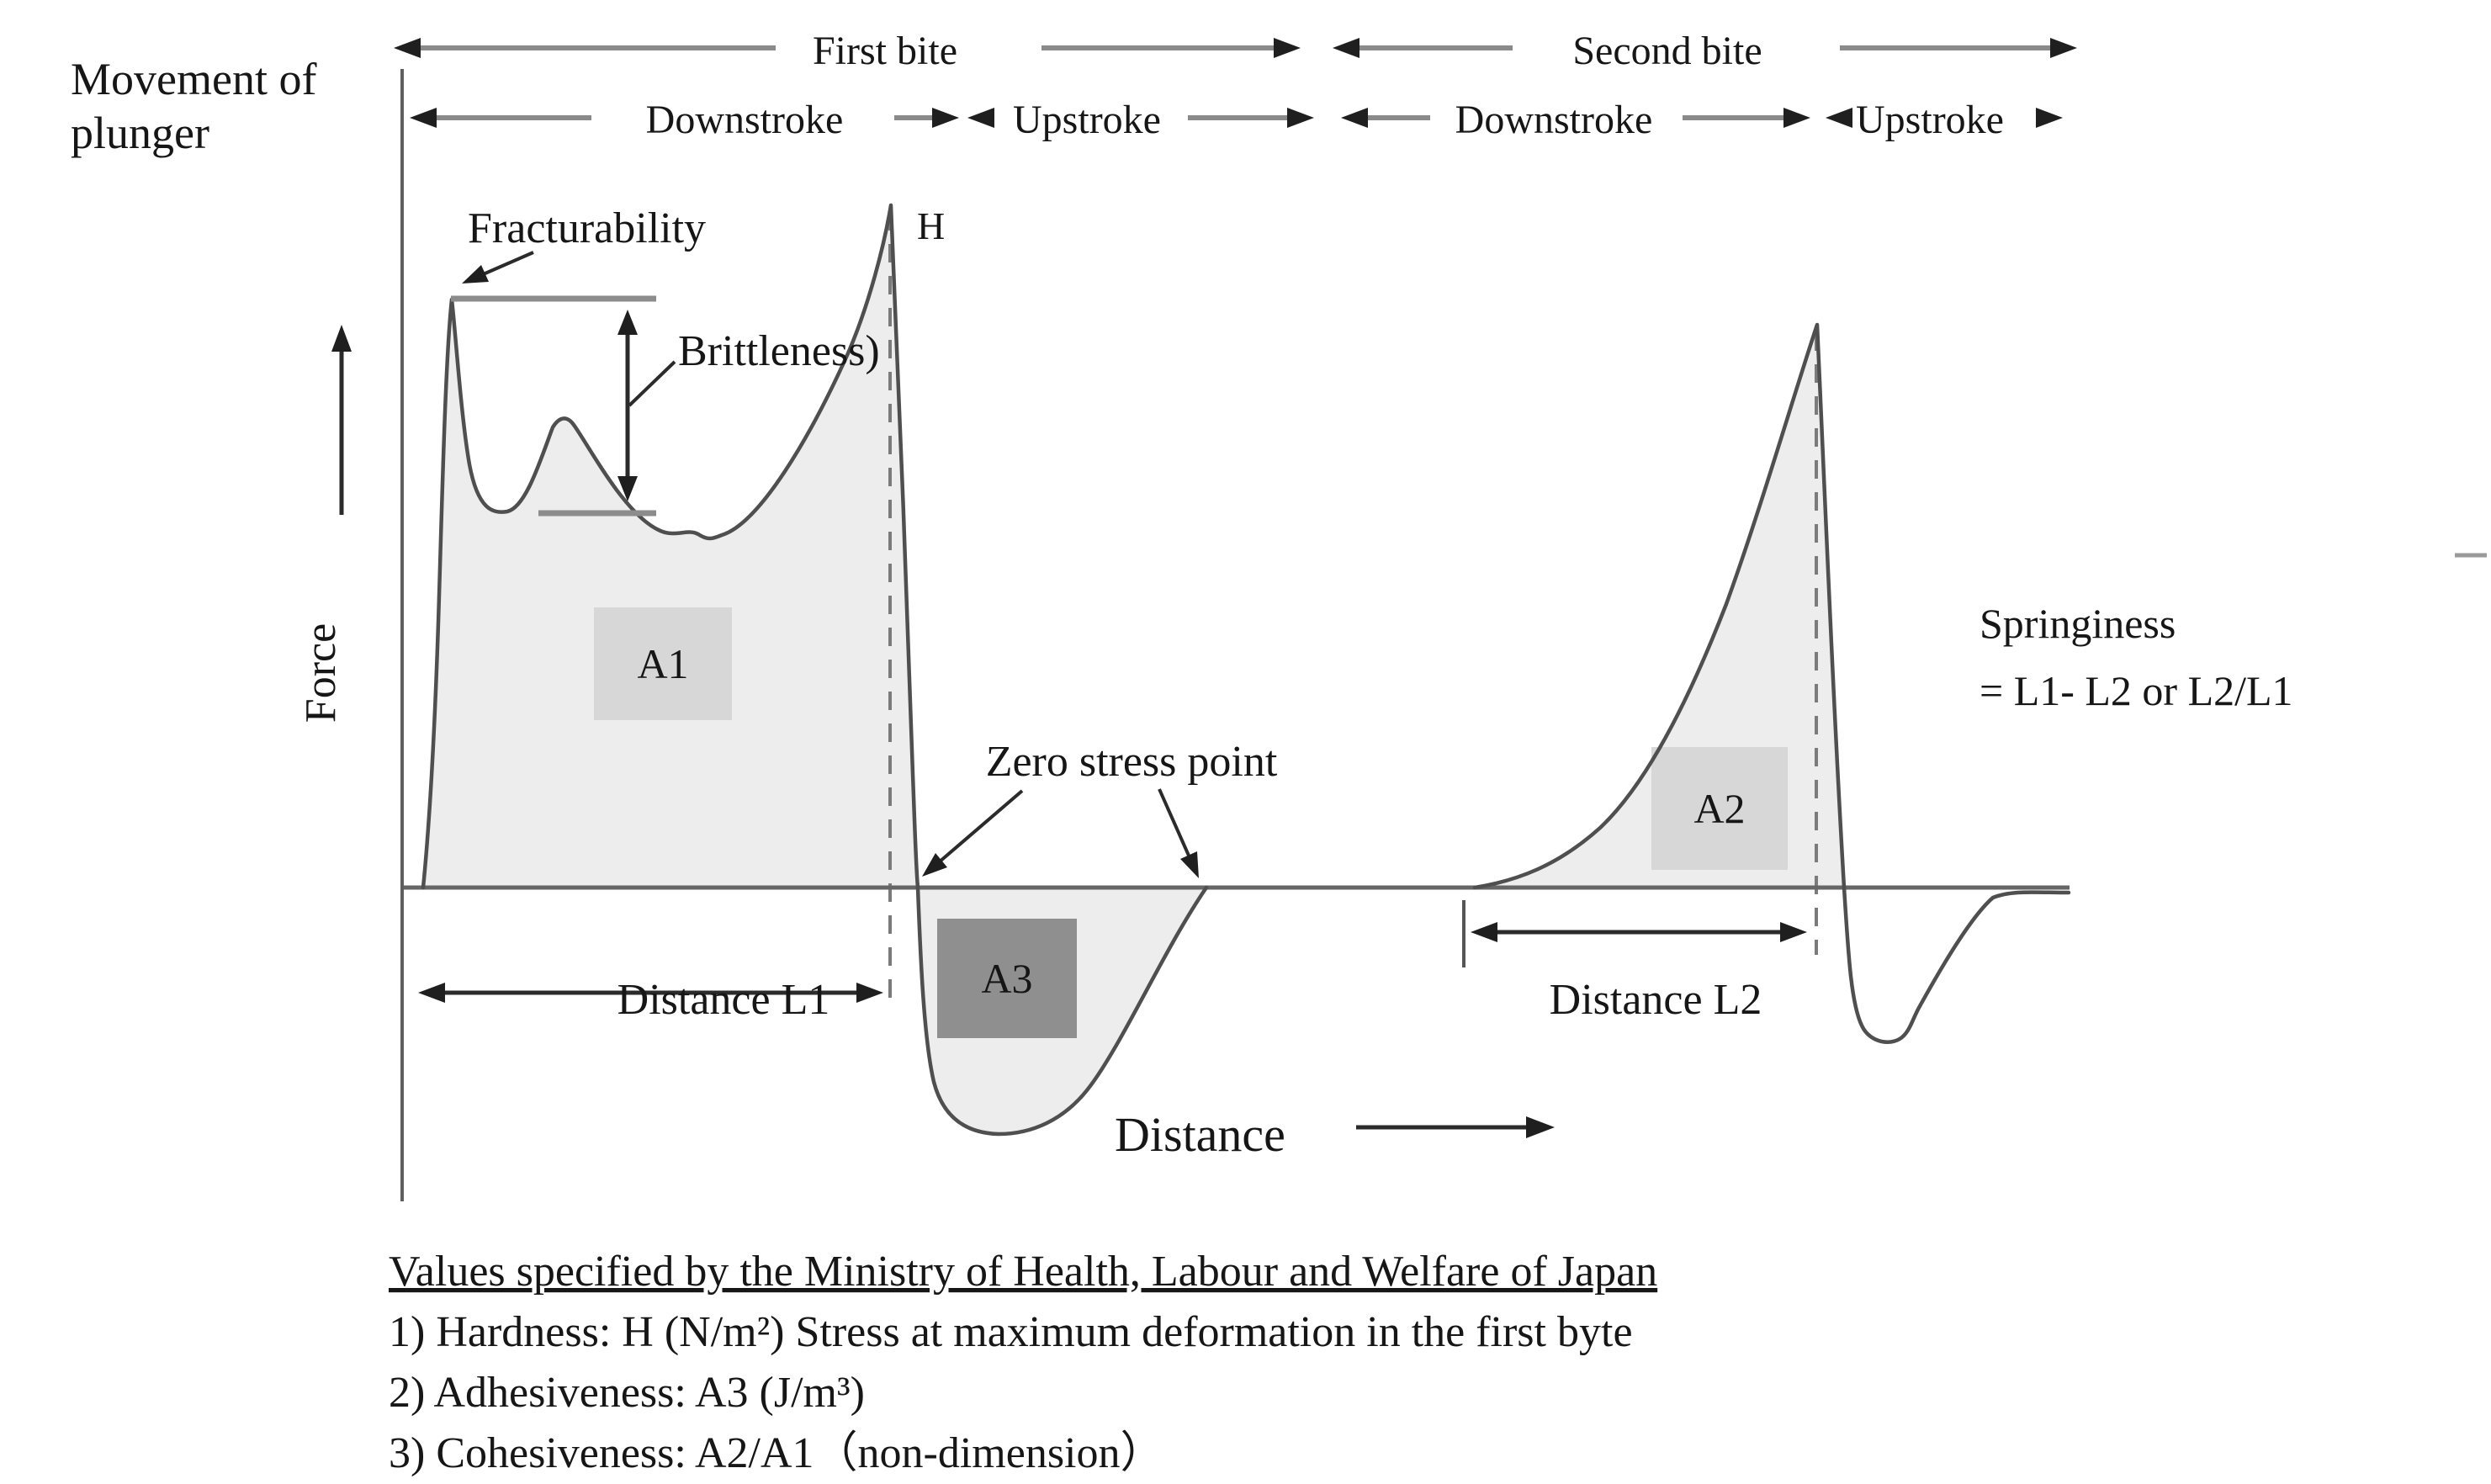 This screenshot has height=1484, width=2491. What do you see at coordinates (745, 120) in the screenshot?
I see `downstroke1-label: Downstroke` at bounding box center [745, 120].